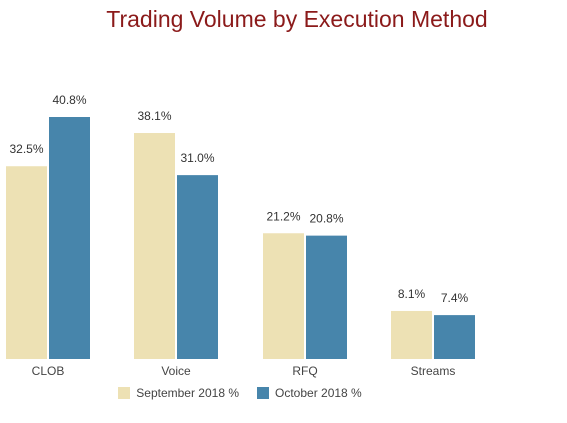 The width and height of the screenshot is (567, 423). What do you see at coordinates (244, 371) in the screenshot?
I see `category-labels-layer: CLOB Voice RFQ Streams` at bounding box center [244, 371].